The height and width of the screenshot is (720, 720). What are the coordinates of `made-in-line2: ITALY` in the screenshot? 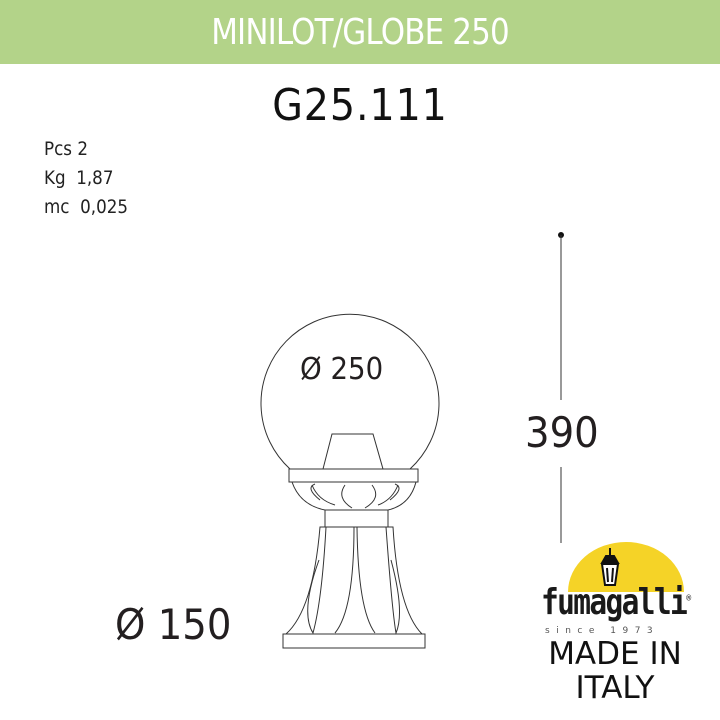 It's located at (615, 688).